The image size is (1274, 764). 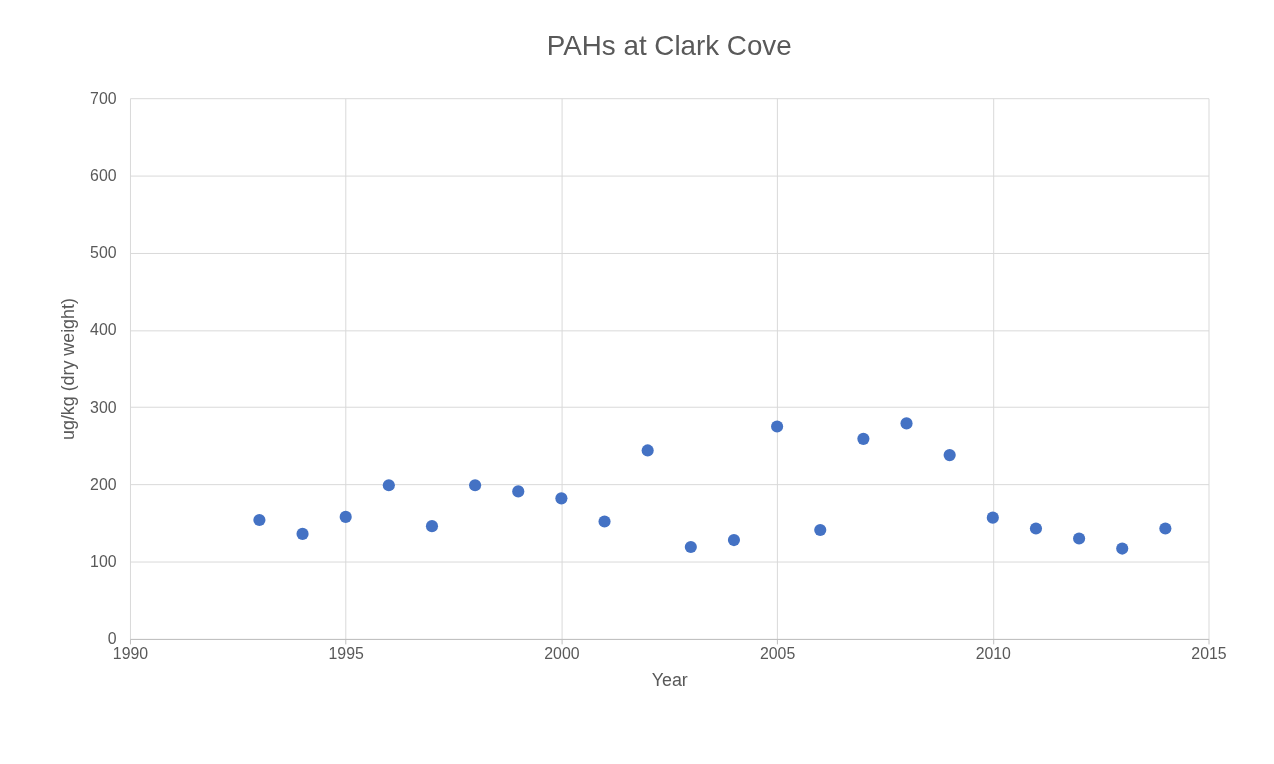 What do you see at coordinates (103, 253) in the screenshot?
I see `y-tick-label: 500` at bounding box center [103, 253].